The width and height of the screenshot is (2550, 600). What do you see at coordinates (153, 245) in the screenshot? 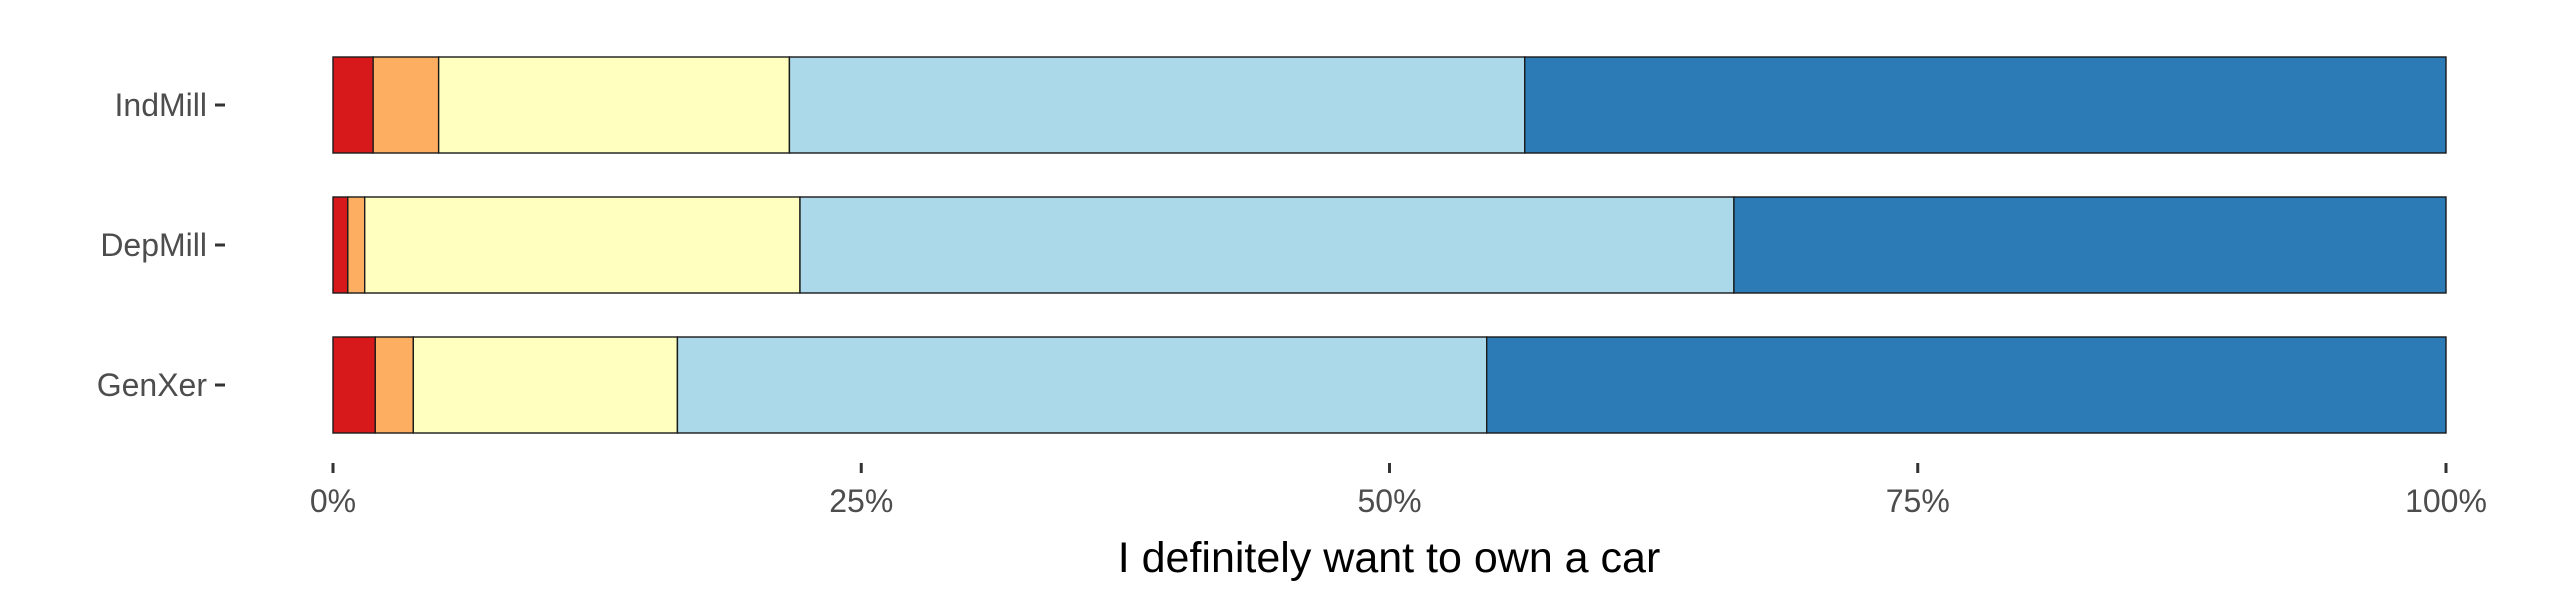
I see `y-tick-label-depmill: DepMill` at bounding box center [153, 245].